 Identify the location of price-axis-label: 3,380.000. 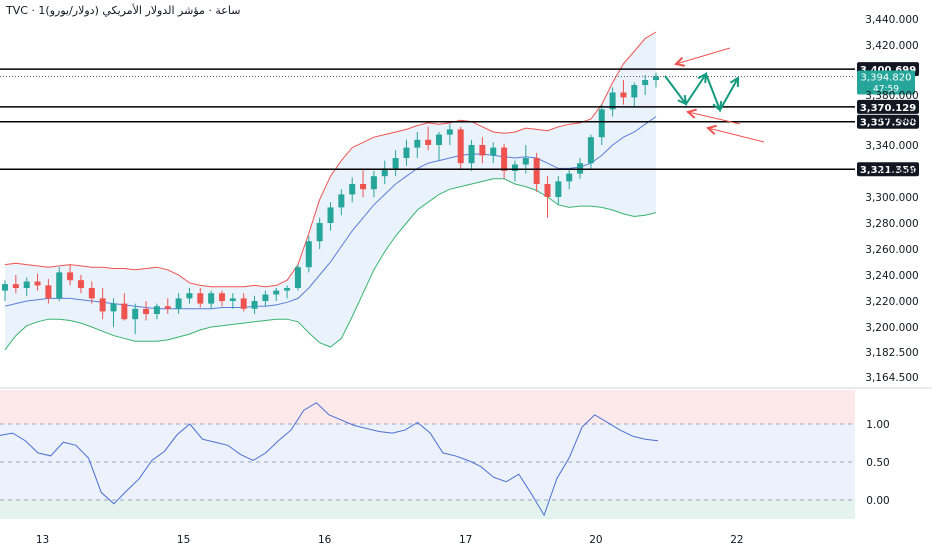
(891, 96).